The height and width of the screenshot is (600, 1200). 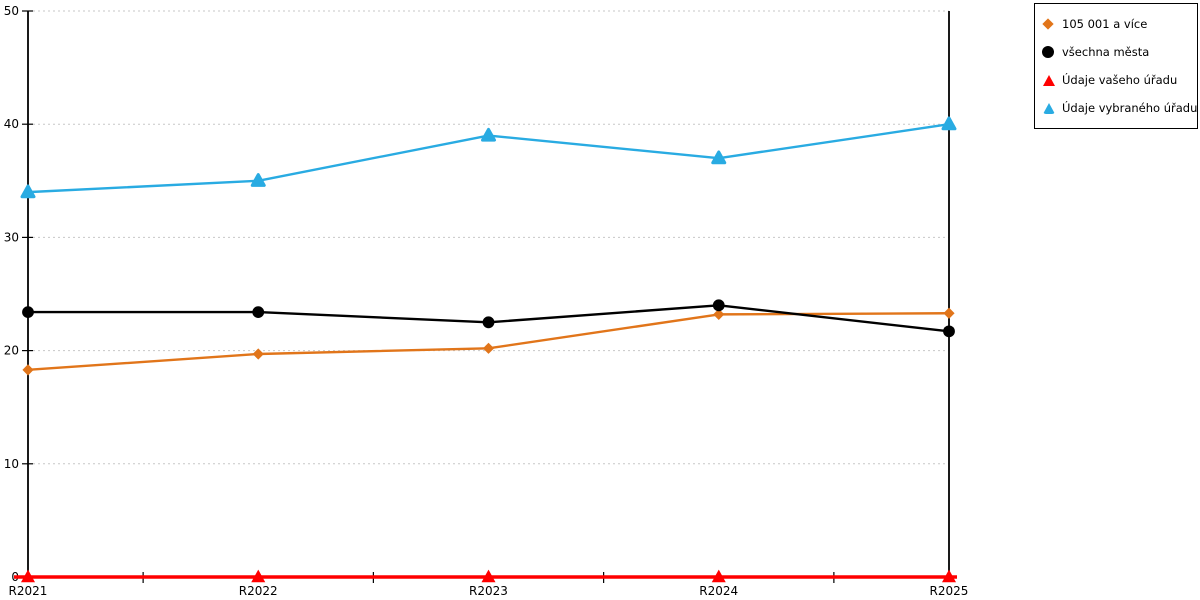 I want to click on x-category-label: R2025, so click(x=949, y=591).